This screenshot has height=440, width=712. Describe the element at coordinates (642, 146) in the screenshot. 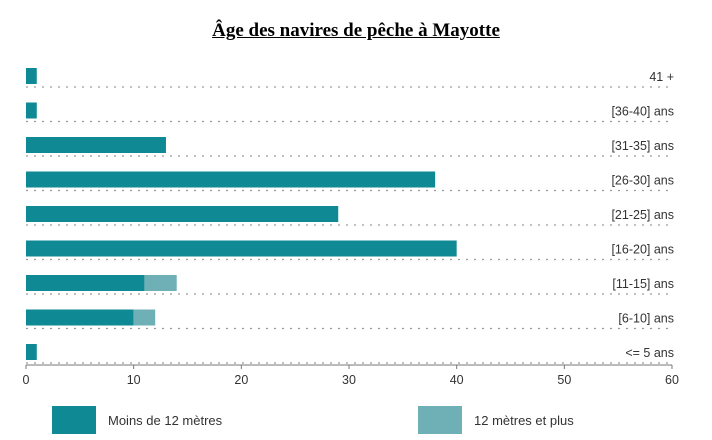

I see `category-label: [31-35] ans` at that location.